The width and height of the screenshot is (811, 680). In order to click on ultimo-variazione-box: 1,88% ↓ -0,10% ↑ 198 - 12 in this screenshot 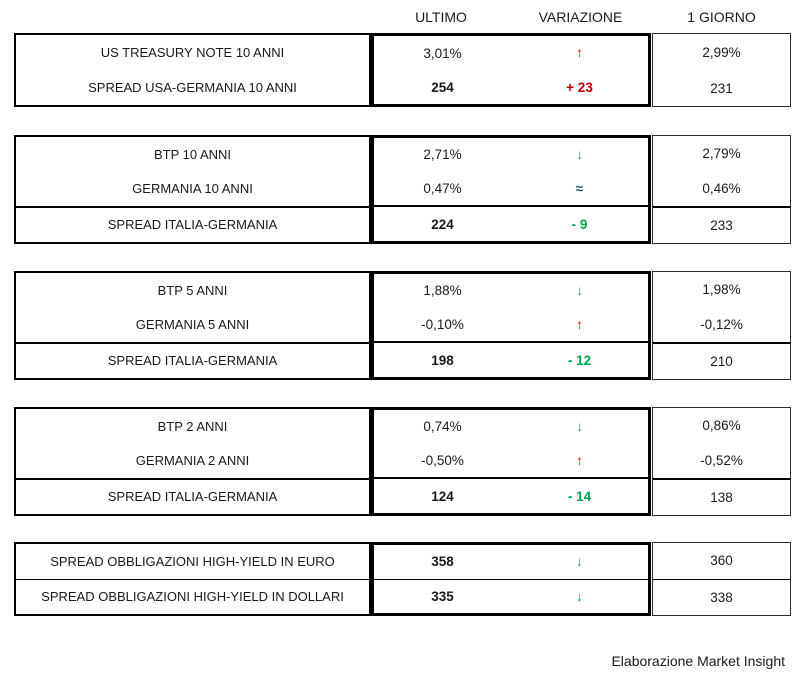, I will do `click(511, 325)`.